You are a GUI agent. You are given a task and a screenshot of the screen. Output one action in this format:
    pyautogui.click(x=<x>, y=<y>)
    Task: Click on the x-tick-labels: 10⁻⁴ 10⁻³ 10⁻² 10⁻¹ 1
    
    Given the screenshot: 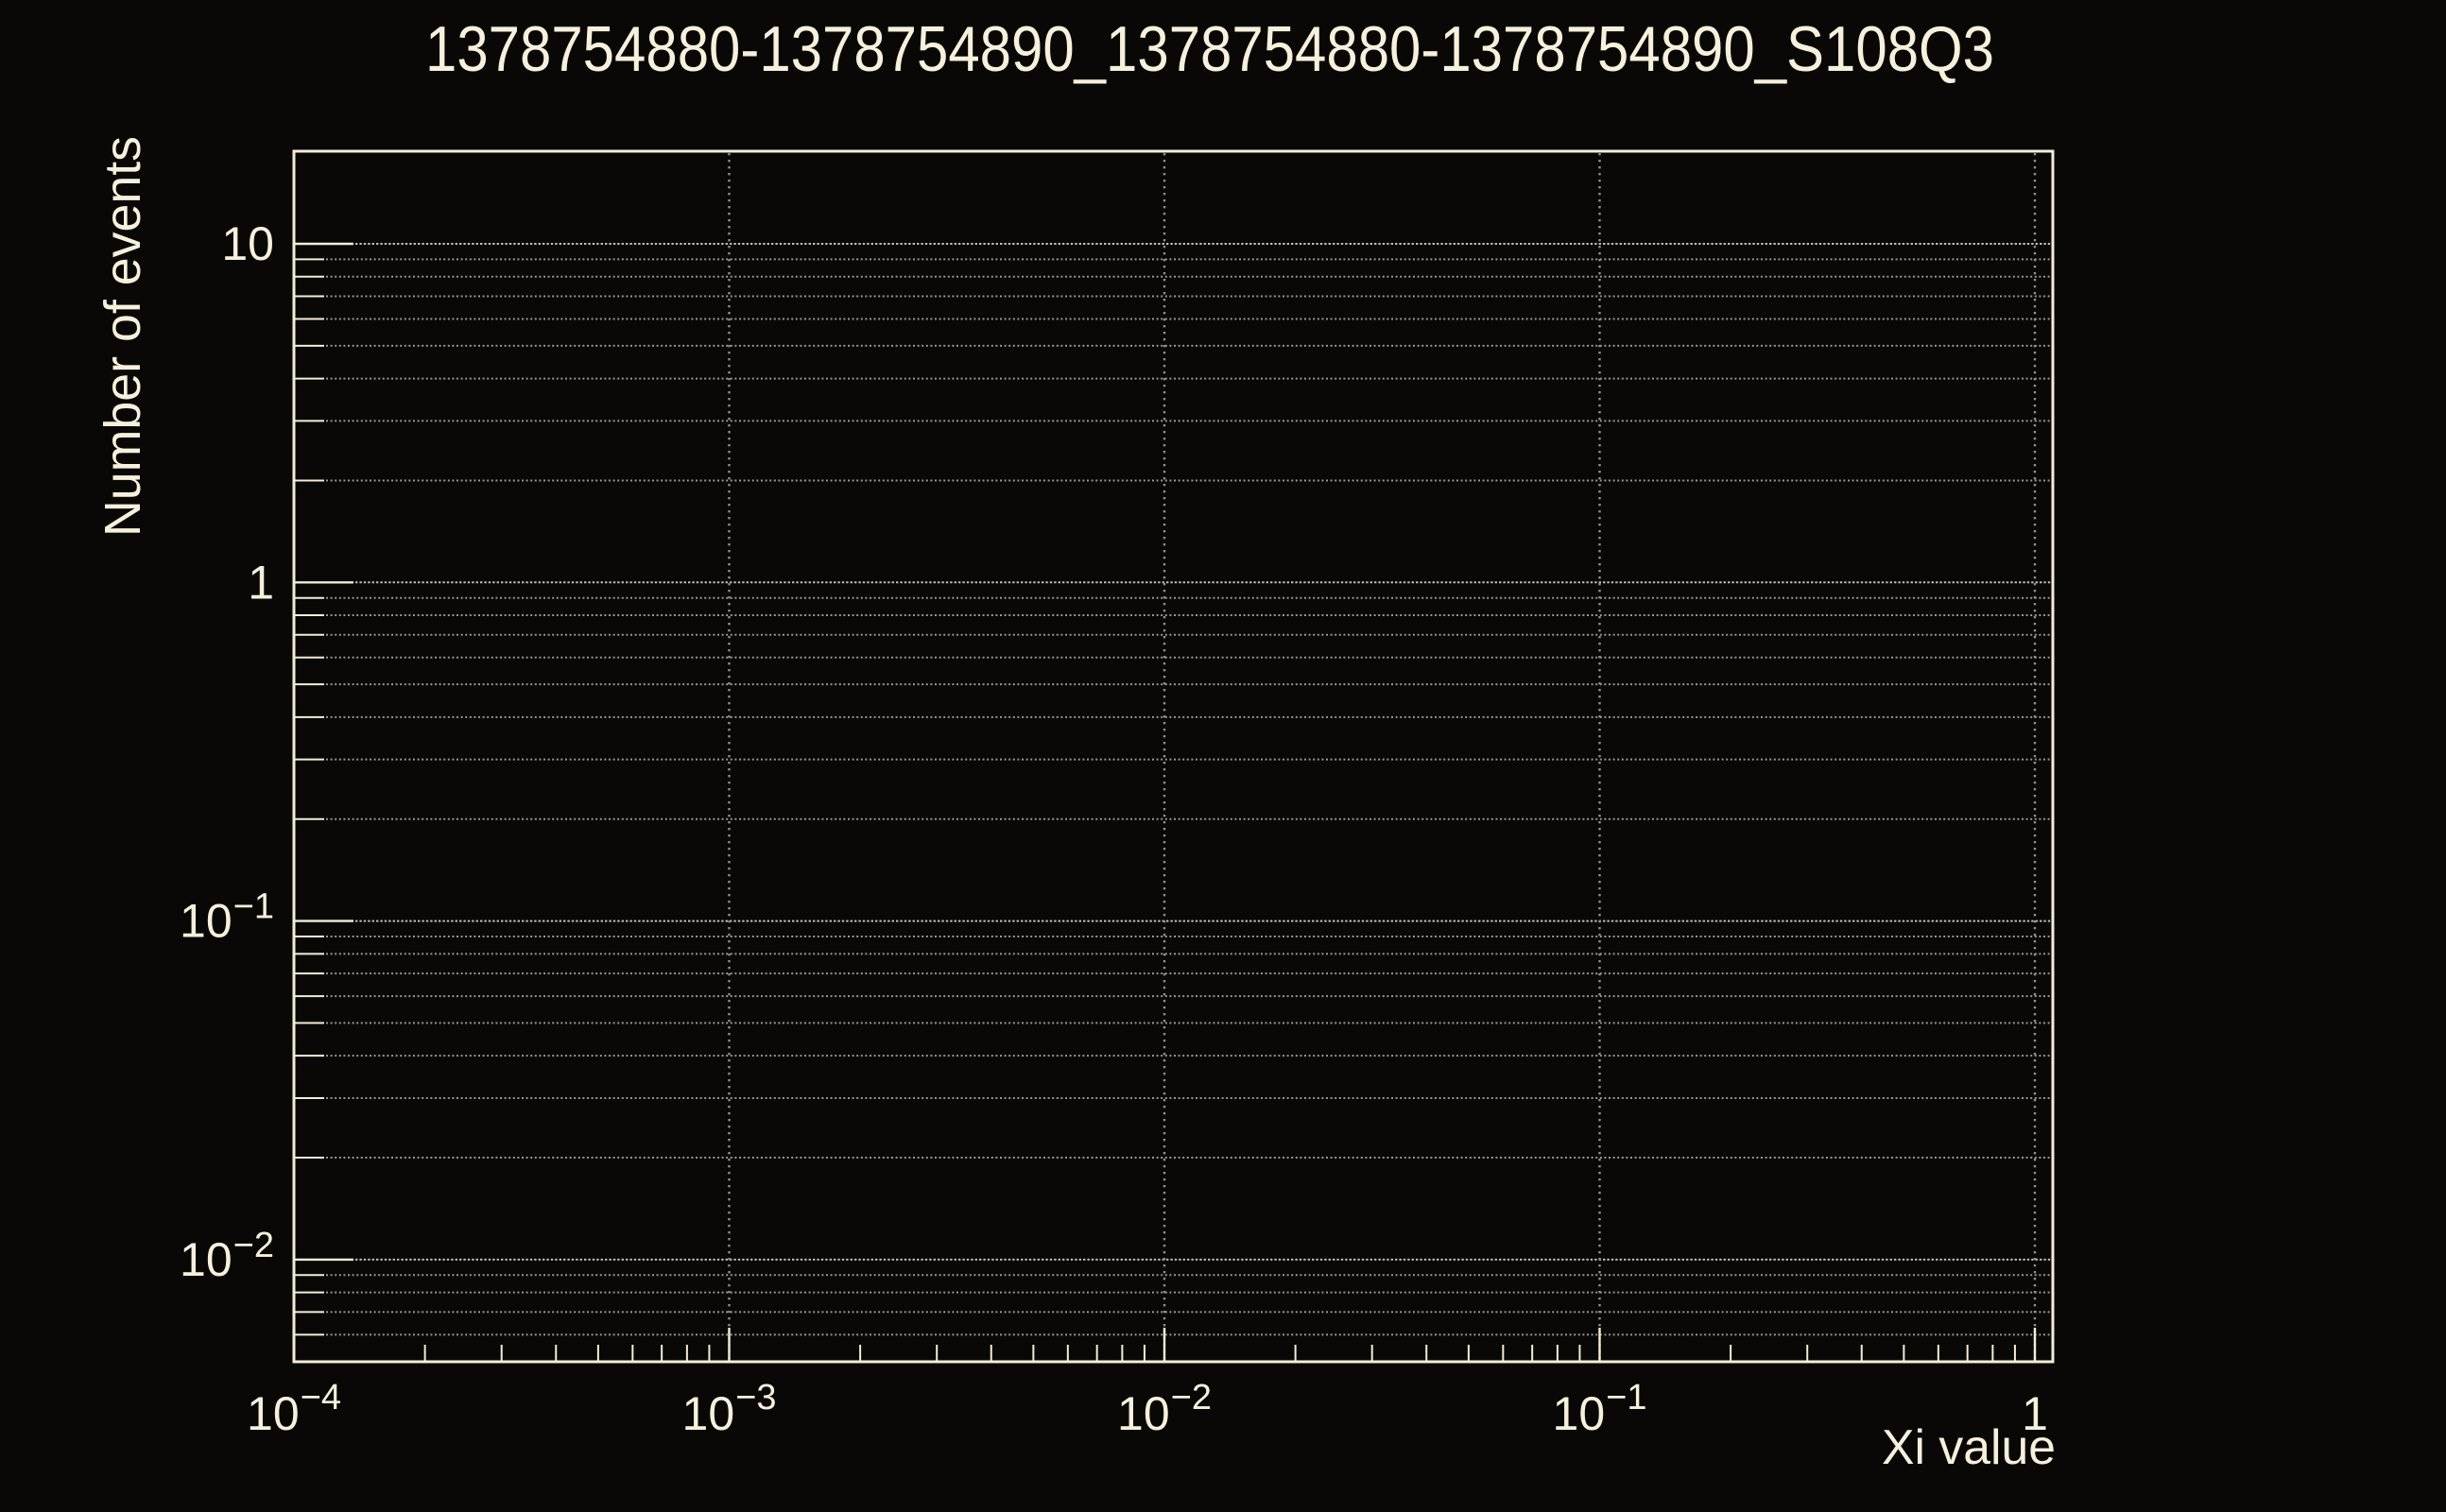 What is the action you would take?
    pyautogui.click(x=1147, y=1409)
    